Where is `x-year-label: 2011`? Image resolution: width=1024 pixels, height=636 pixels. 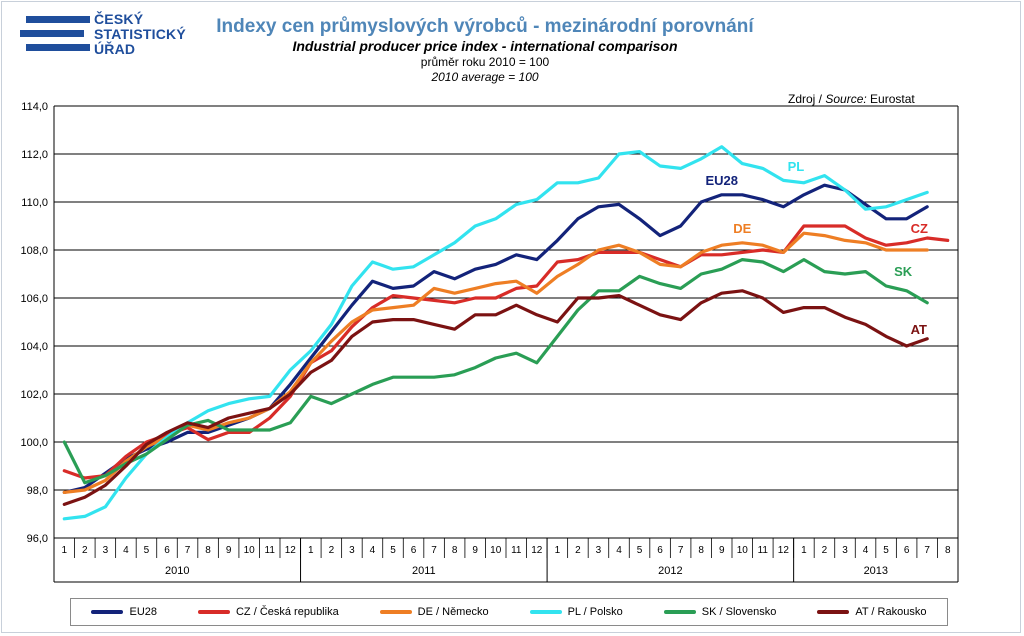 x-year-label: 2011 is located at coordinates (424, 571).